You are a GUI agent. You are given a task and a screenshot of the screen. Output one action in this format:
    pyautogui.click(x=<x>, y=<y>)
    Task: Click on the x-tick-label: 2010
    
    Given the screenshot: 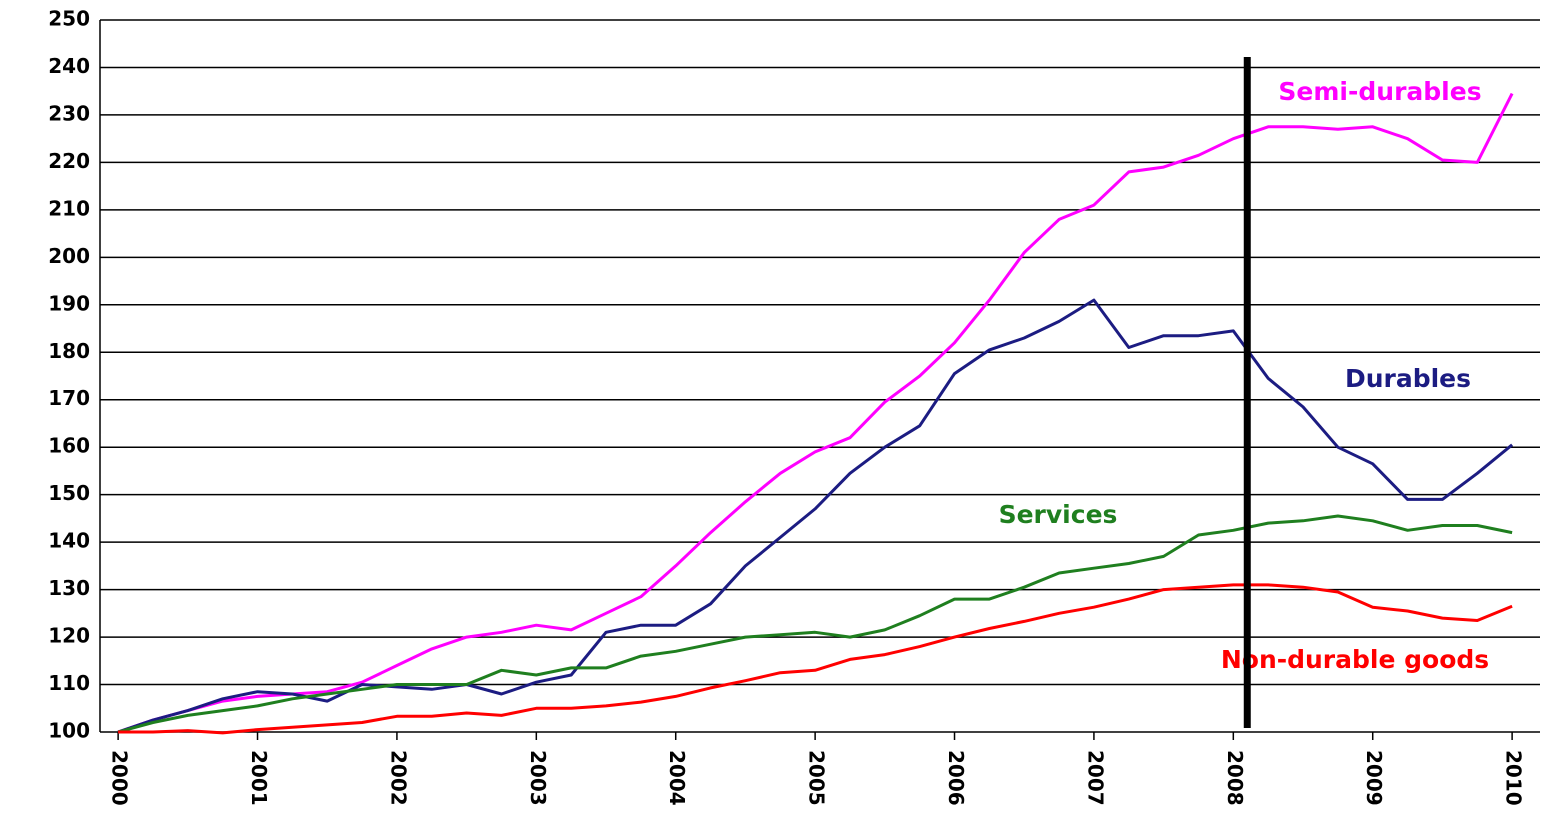 What is the action you would take?
    pyautogui.click(x=1514, y=778)
    